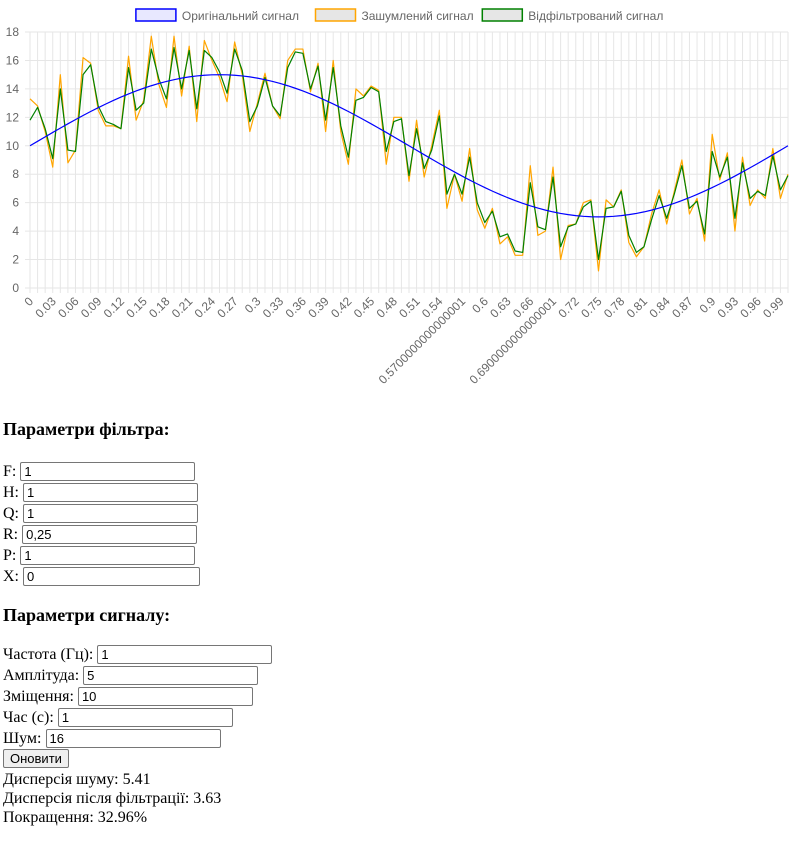  Describe the element at coordinates (398, 555) in the screenshot. I see `filter-p-row: P:` at that location.